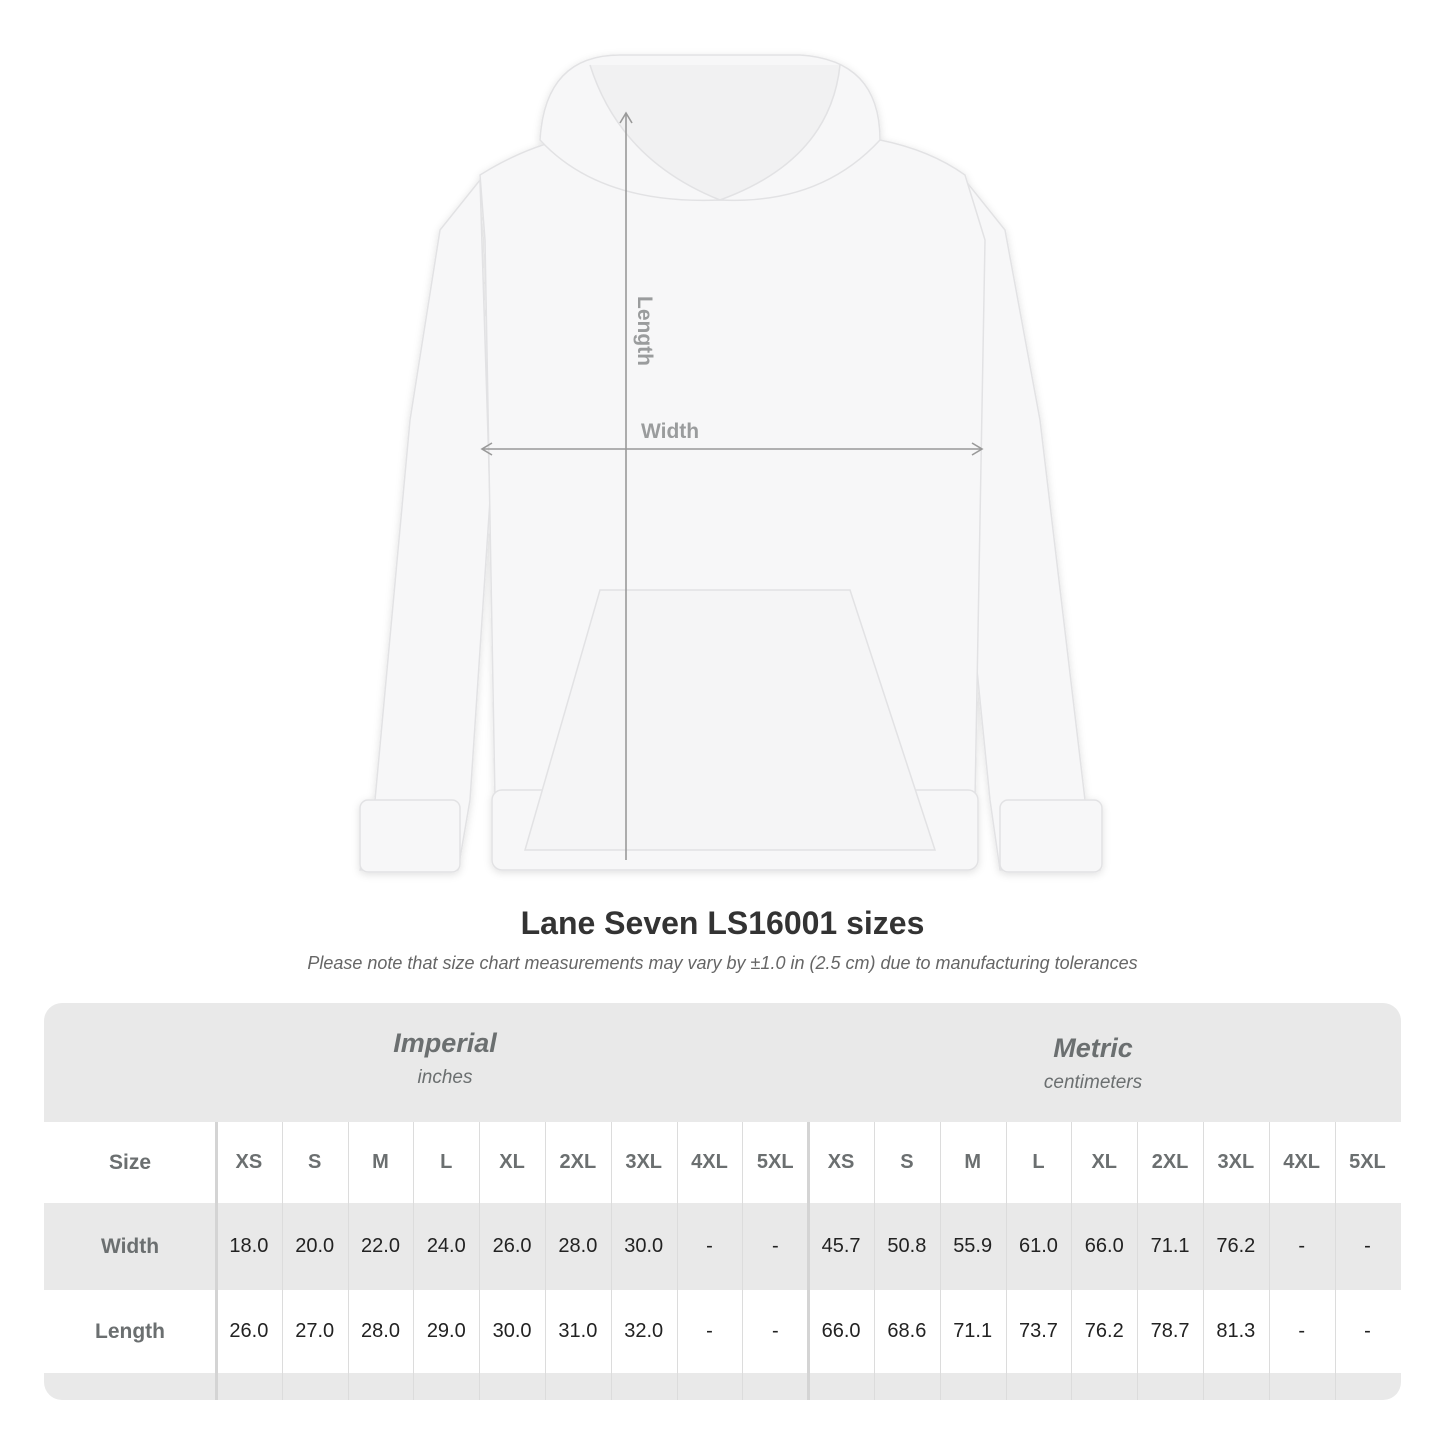  Describe the element at coordinates (1093, 1048) in the screenshot. I see `metric-title: Metric` at that location.